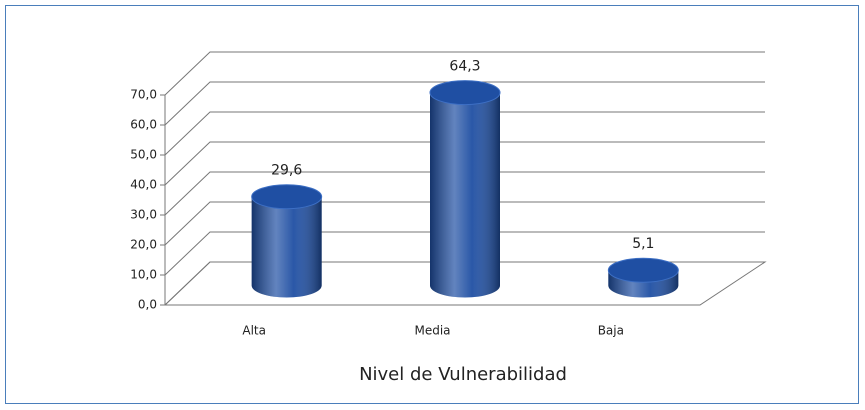 The image size is (865, 410). What do you see at coordinates (143, 215) in the screenshot?
I see `y-tick-label: 30,0` at bounding box center [143, 215].